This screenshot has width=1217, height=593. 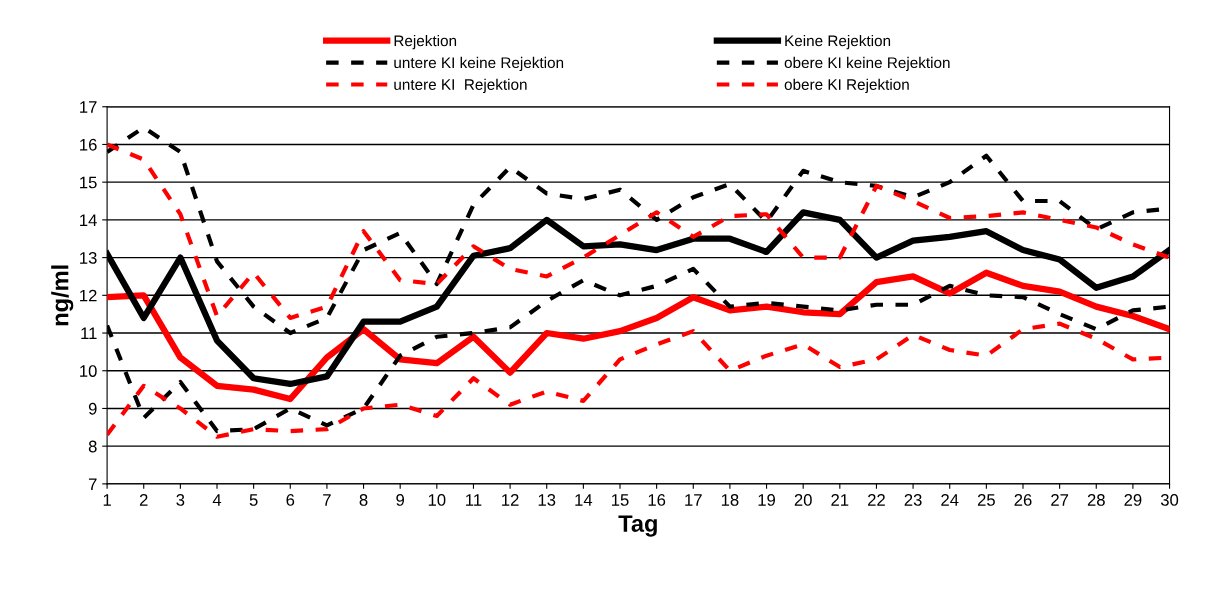 What do you see at coordinates (88, 107) in the screenshot?
I see `y-tick-label: 17` at bounding box center [88, 107].